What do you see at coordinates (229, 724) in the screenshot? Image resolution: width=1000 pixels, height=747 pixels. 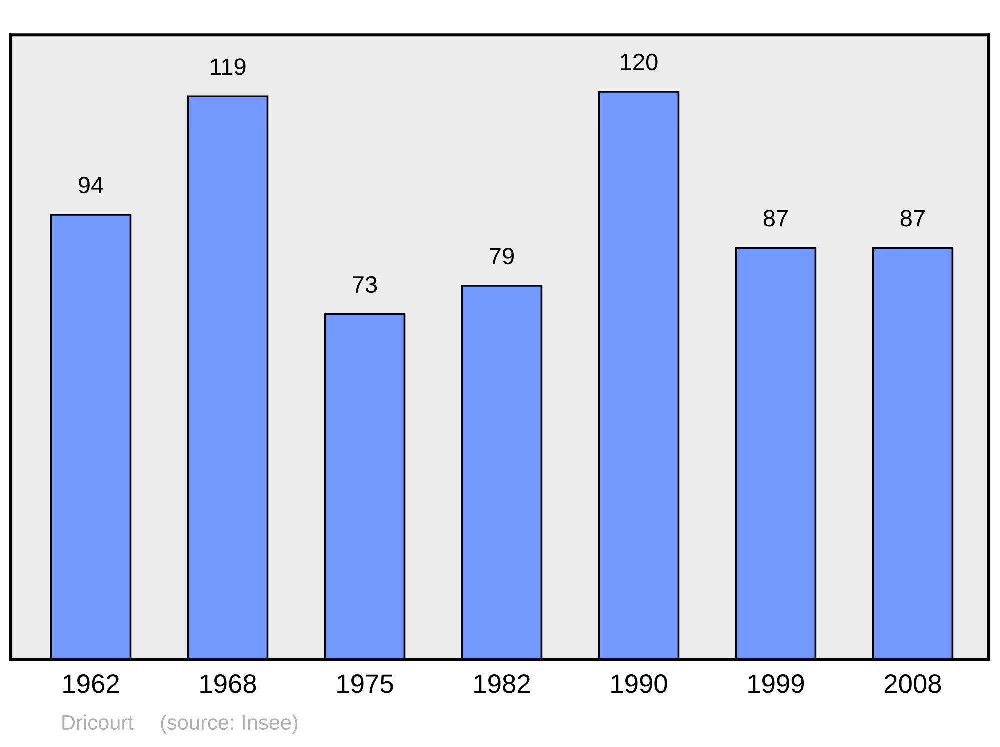 I see `text: (source: Insee)` at bounding box center [229, 724].